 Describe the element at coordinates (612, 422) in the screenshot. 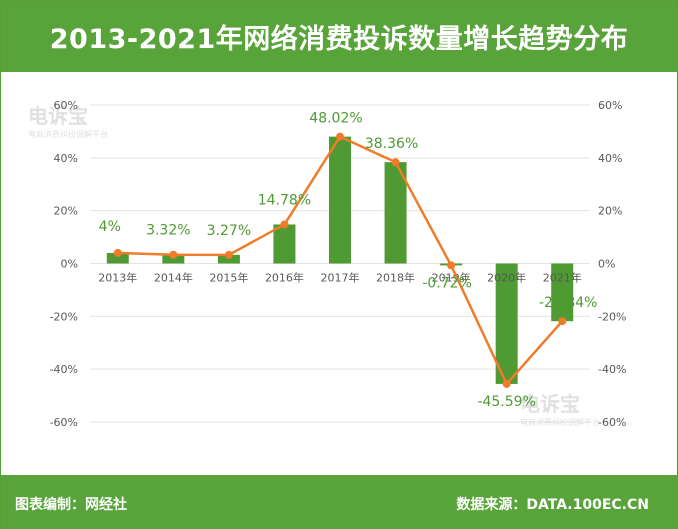

I see `y-tick-label-right: -60%` at that location.